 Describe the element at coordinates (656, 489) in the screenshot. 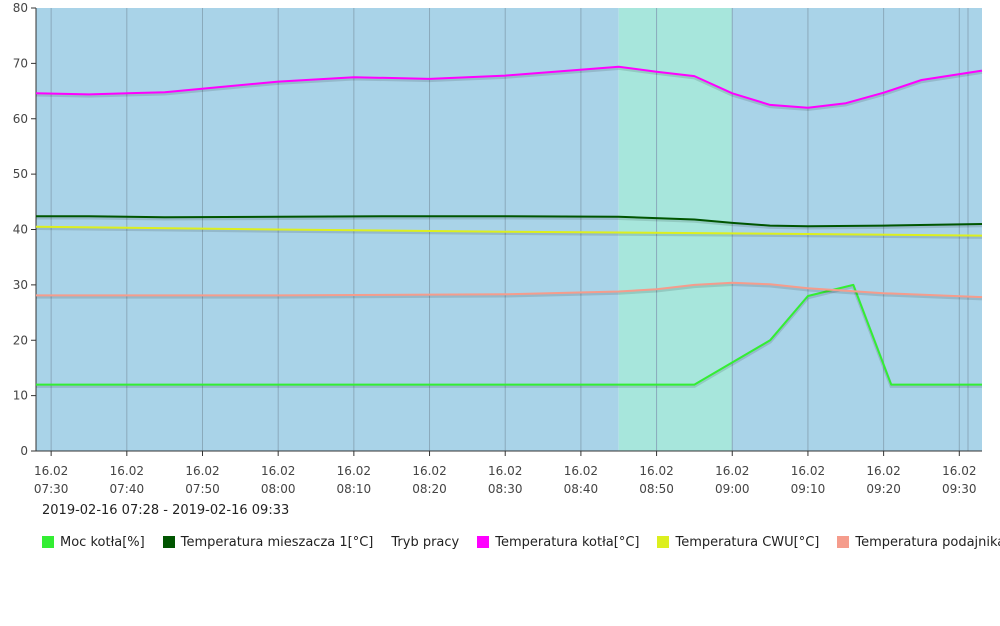

I see `x-tick-label-time: 08:50` at that location.